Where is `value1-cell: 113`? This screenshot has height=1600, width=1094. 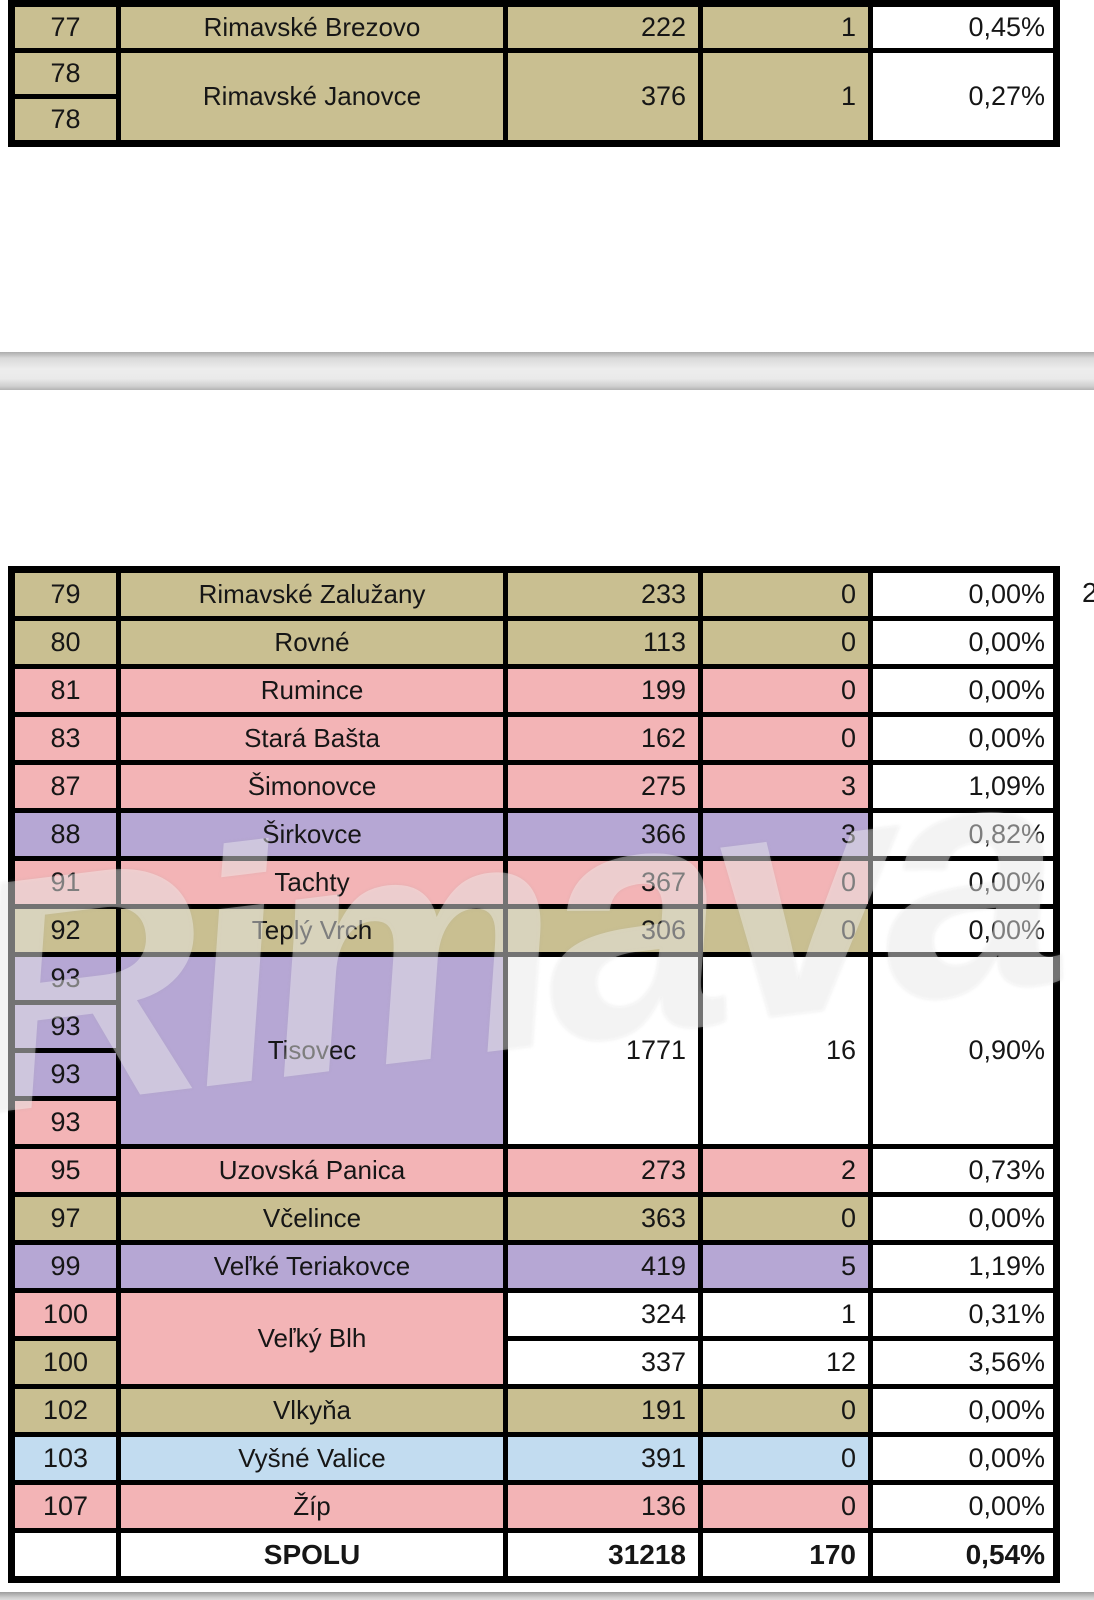
value1-cell: 113 is located at coordinates (603, 642).